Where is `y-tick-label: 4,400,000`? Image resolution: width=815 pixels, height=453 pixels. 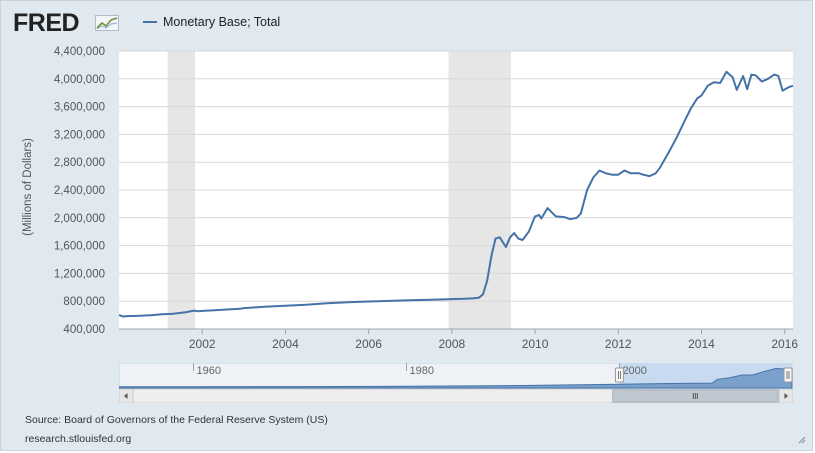 y-tick-label: 4,400,000 is located at coordinates (79, 52).